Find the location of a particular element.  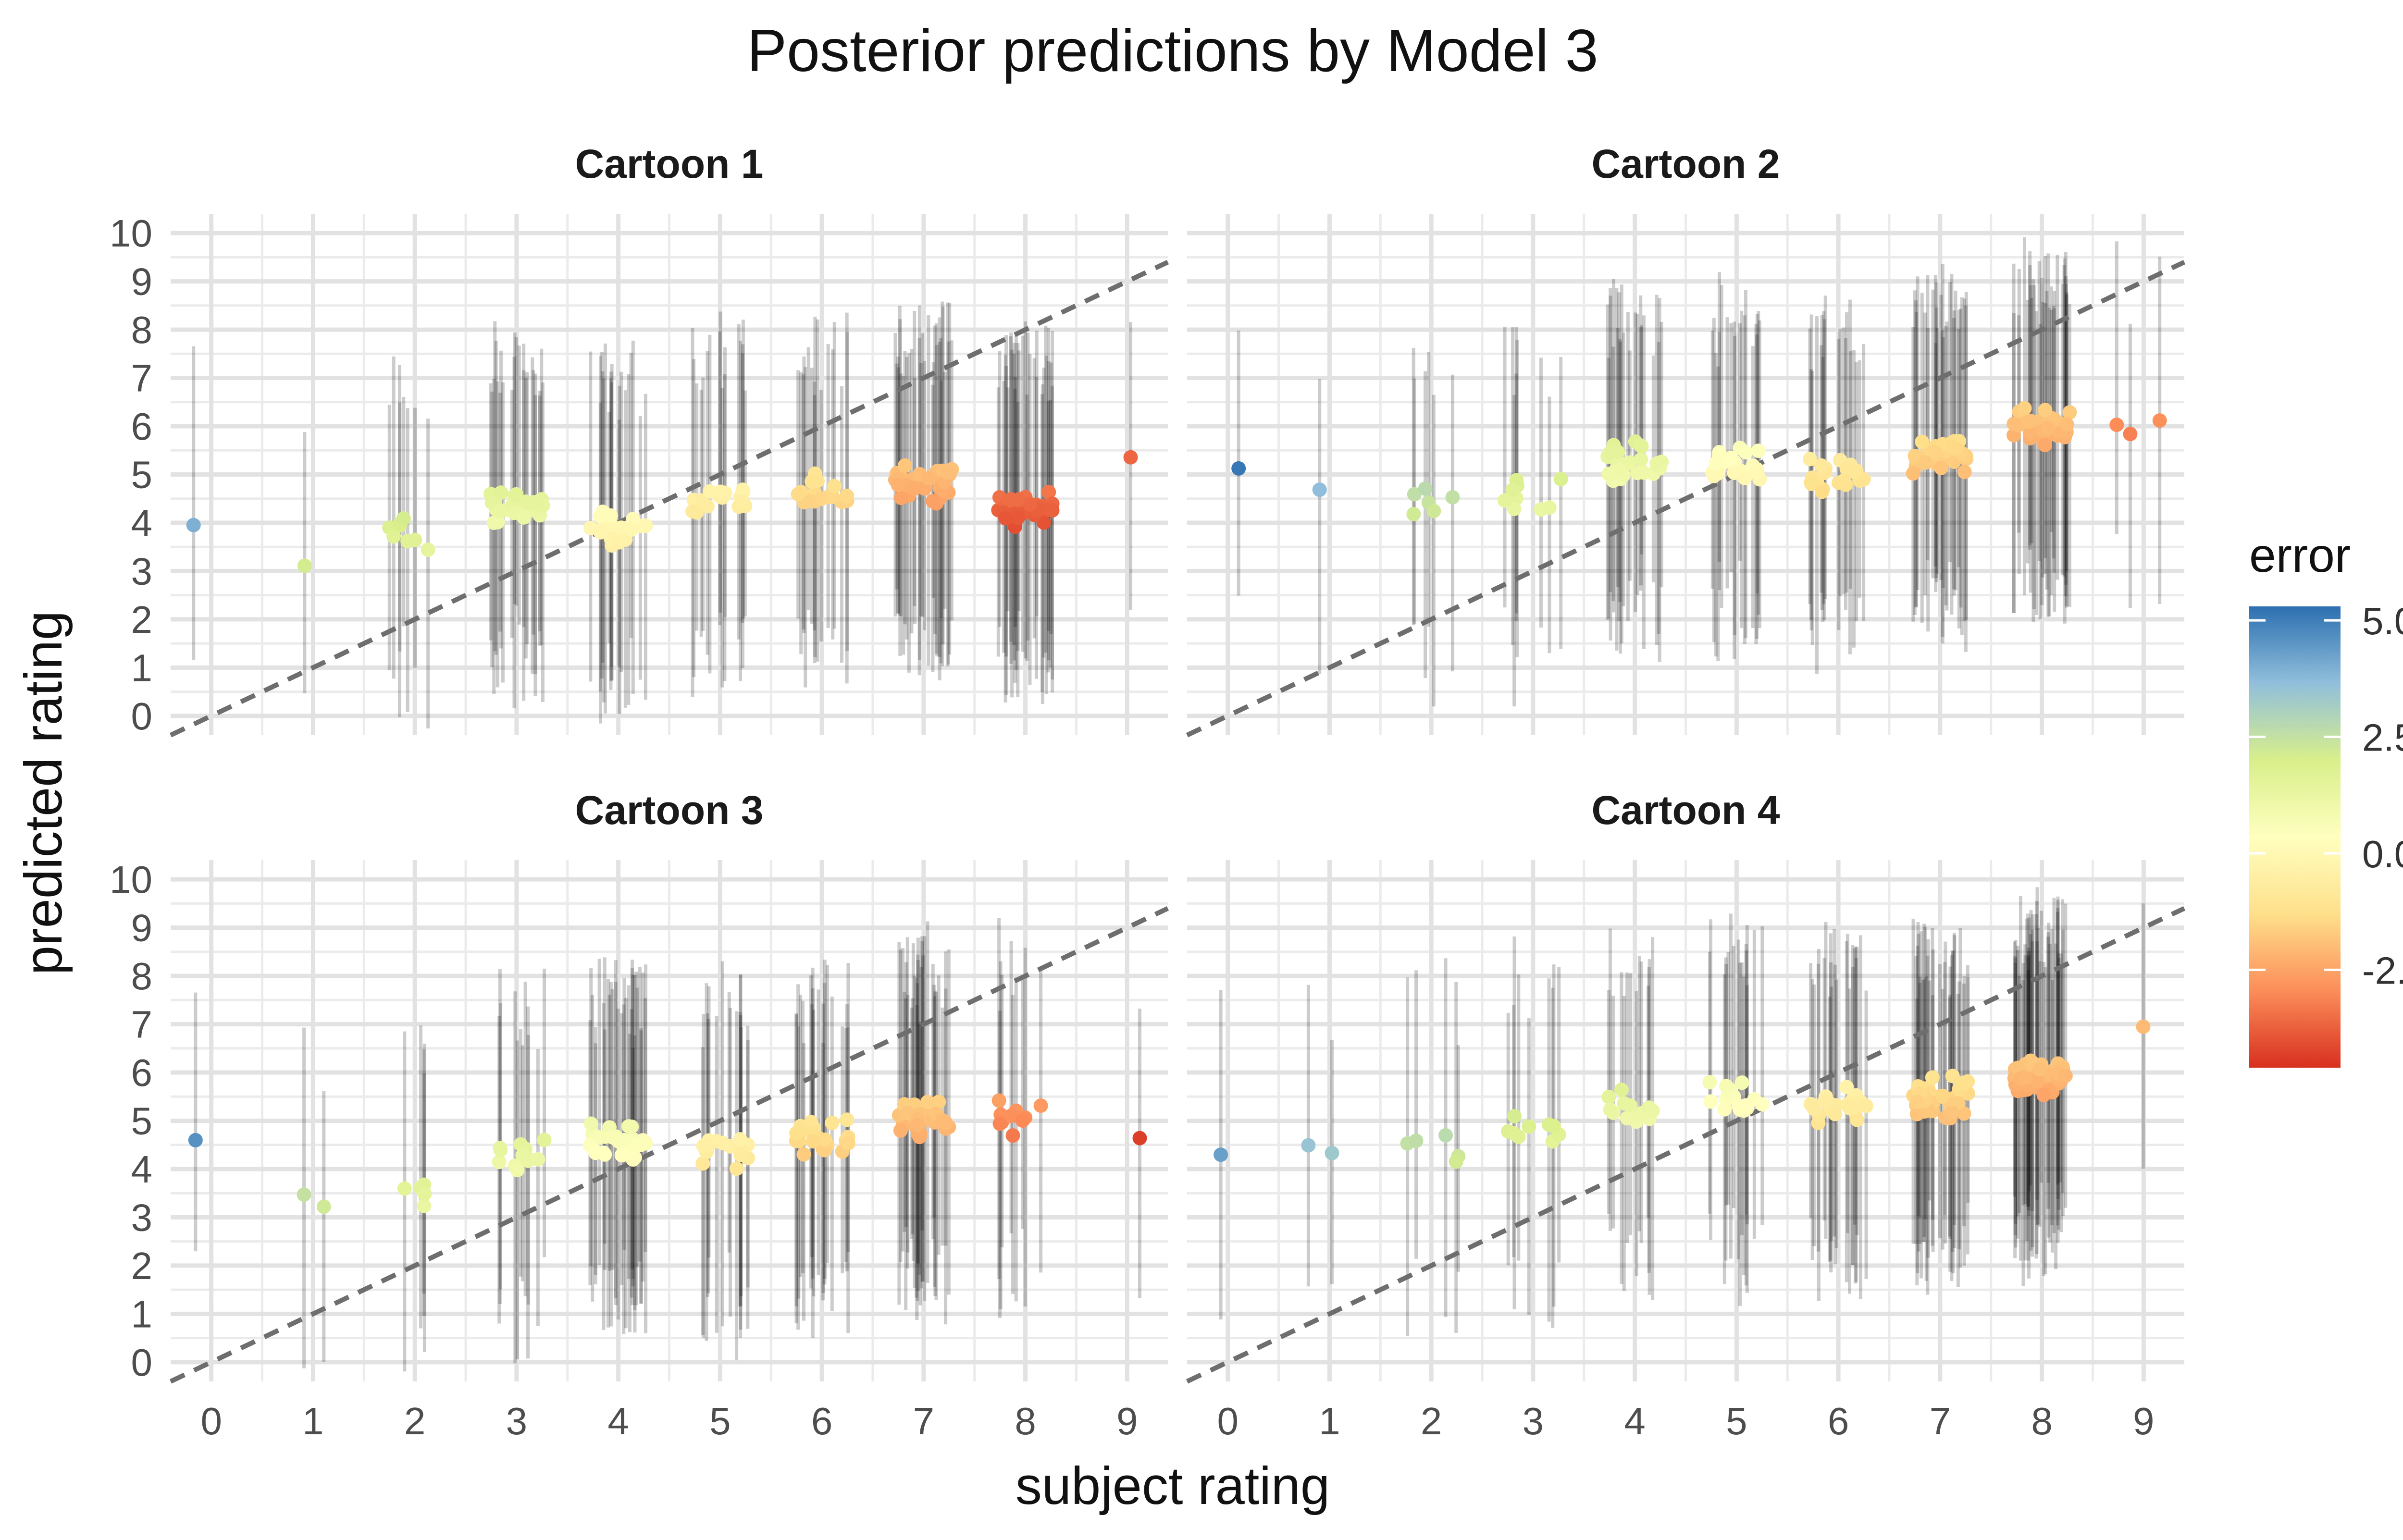

y-tick-label: 0 is located at coordinates (142, 1362).